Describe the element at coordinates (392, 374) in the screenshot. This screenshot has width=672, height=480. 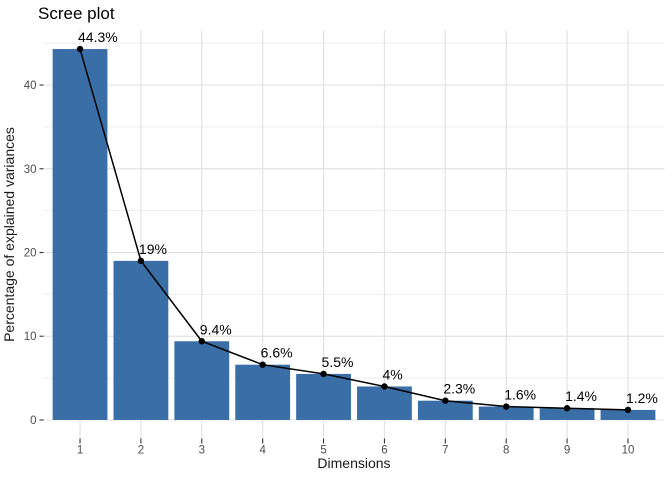
I see `value-label-dimension-6: 4%` at that location.